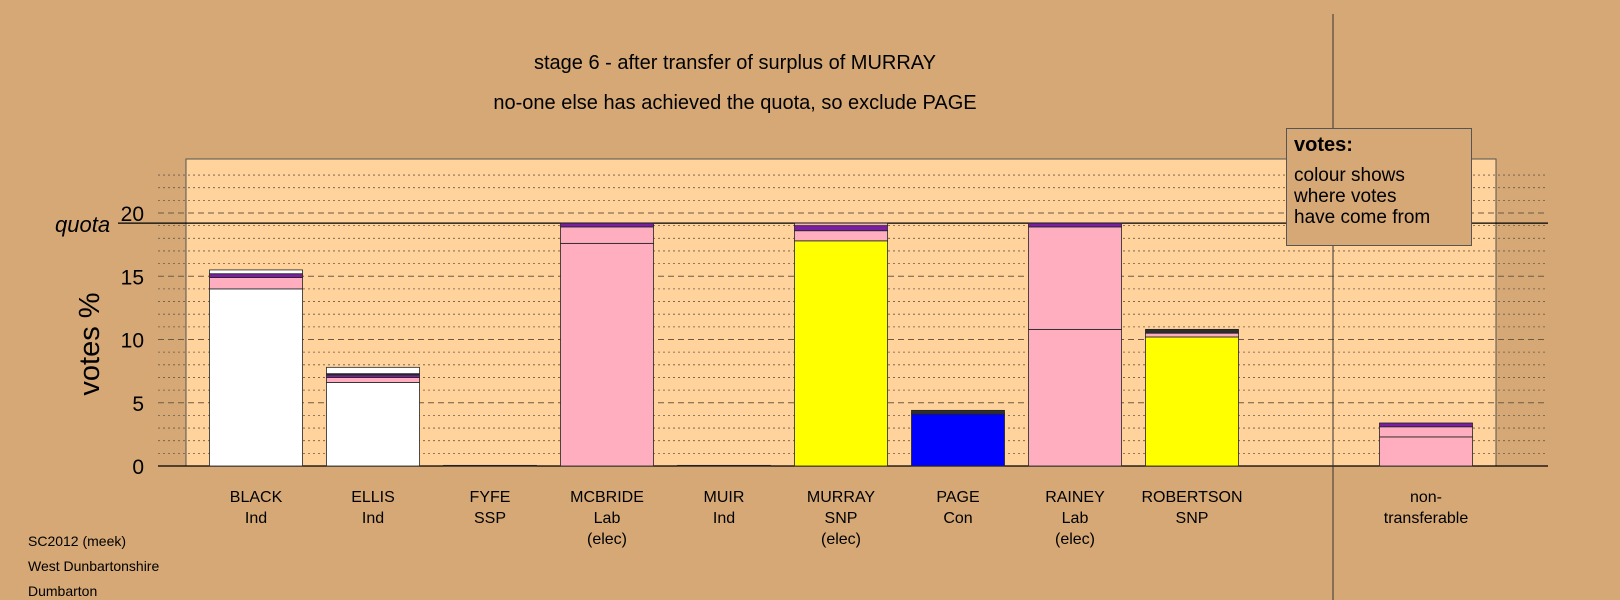 The image size is (1620, 600). What do you see at coordinates (63, 591) in the screenshot?
I see `footer-ward: Dumbarton` at bounding box center [63, 591].